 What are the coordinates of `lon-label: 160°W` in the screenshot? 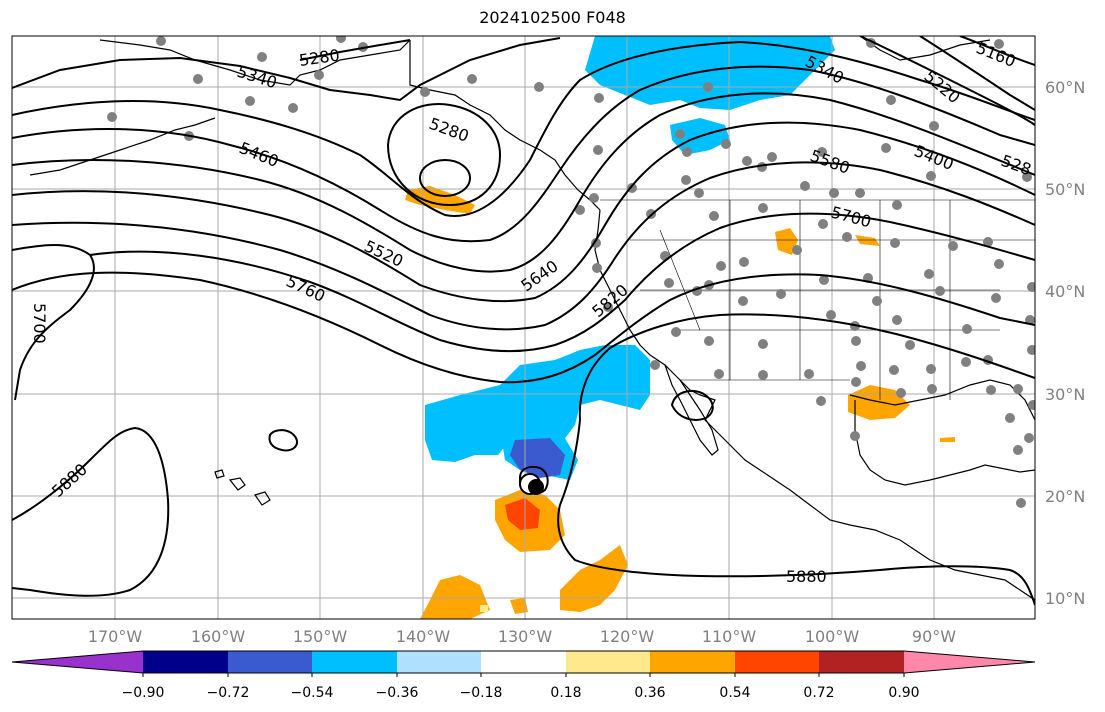 It's located at (218, 636).